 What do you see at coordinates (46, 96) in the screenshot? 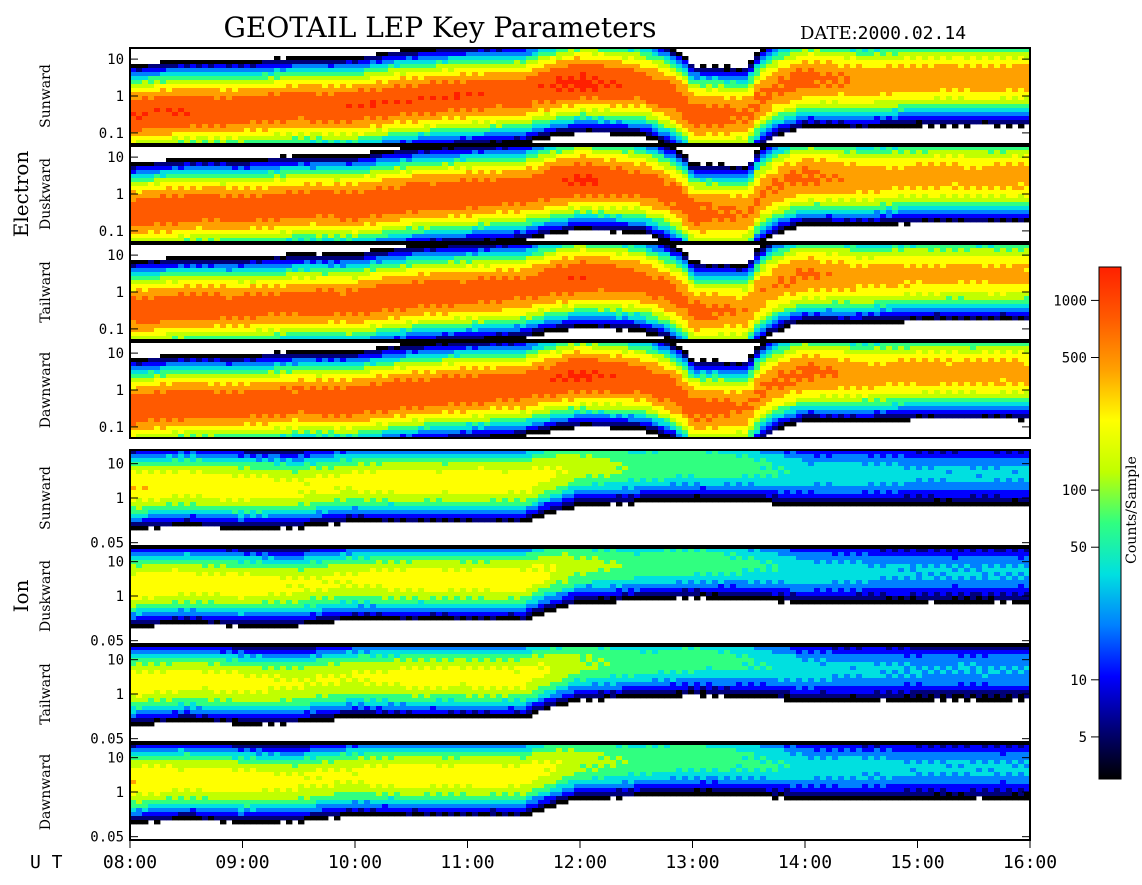
I see `direction-label: Sunward` at bounding box center [46, 96].